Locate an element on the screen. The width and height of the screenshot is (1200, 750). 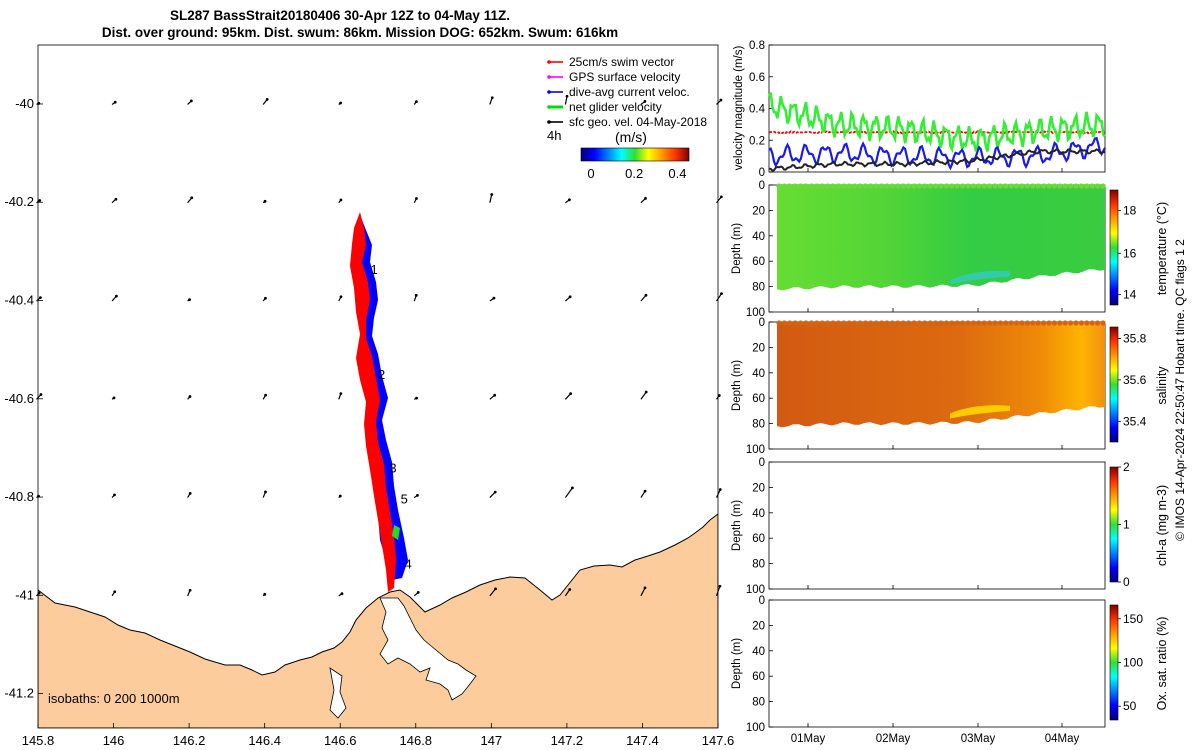
map-y-tick-label: -40 is located at coordinates (24, 103).